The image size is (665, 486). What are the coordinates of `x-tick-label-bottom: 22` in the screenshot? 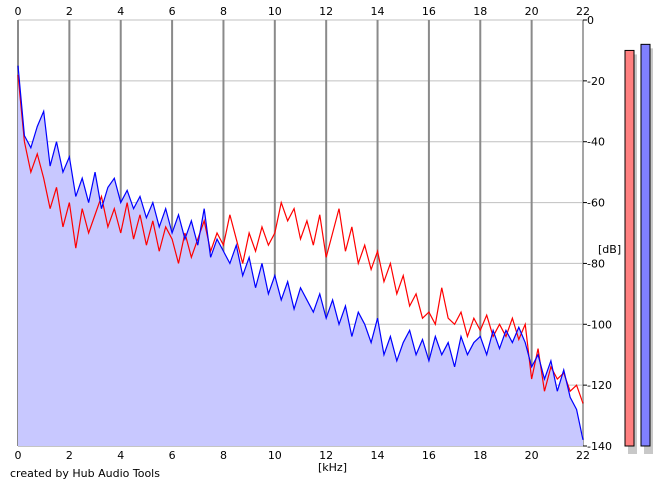 It's located at (583, 455).